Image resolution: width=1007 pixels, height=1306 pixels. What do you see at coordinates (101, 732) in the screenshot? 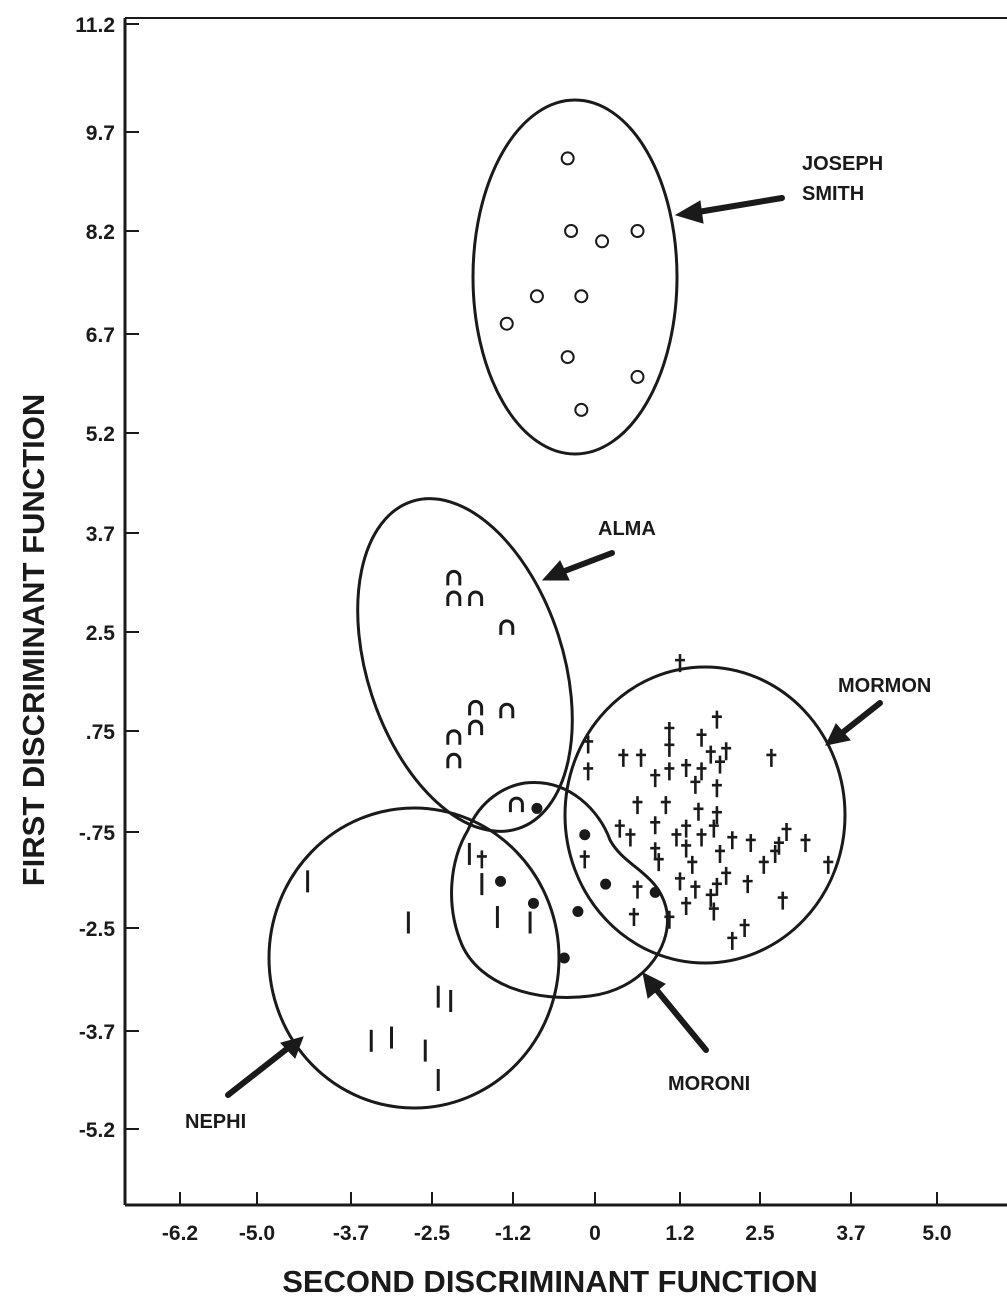
I see `y-tick-label: .75` at bounding box center [101, 732].